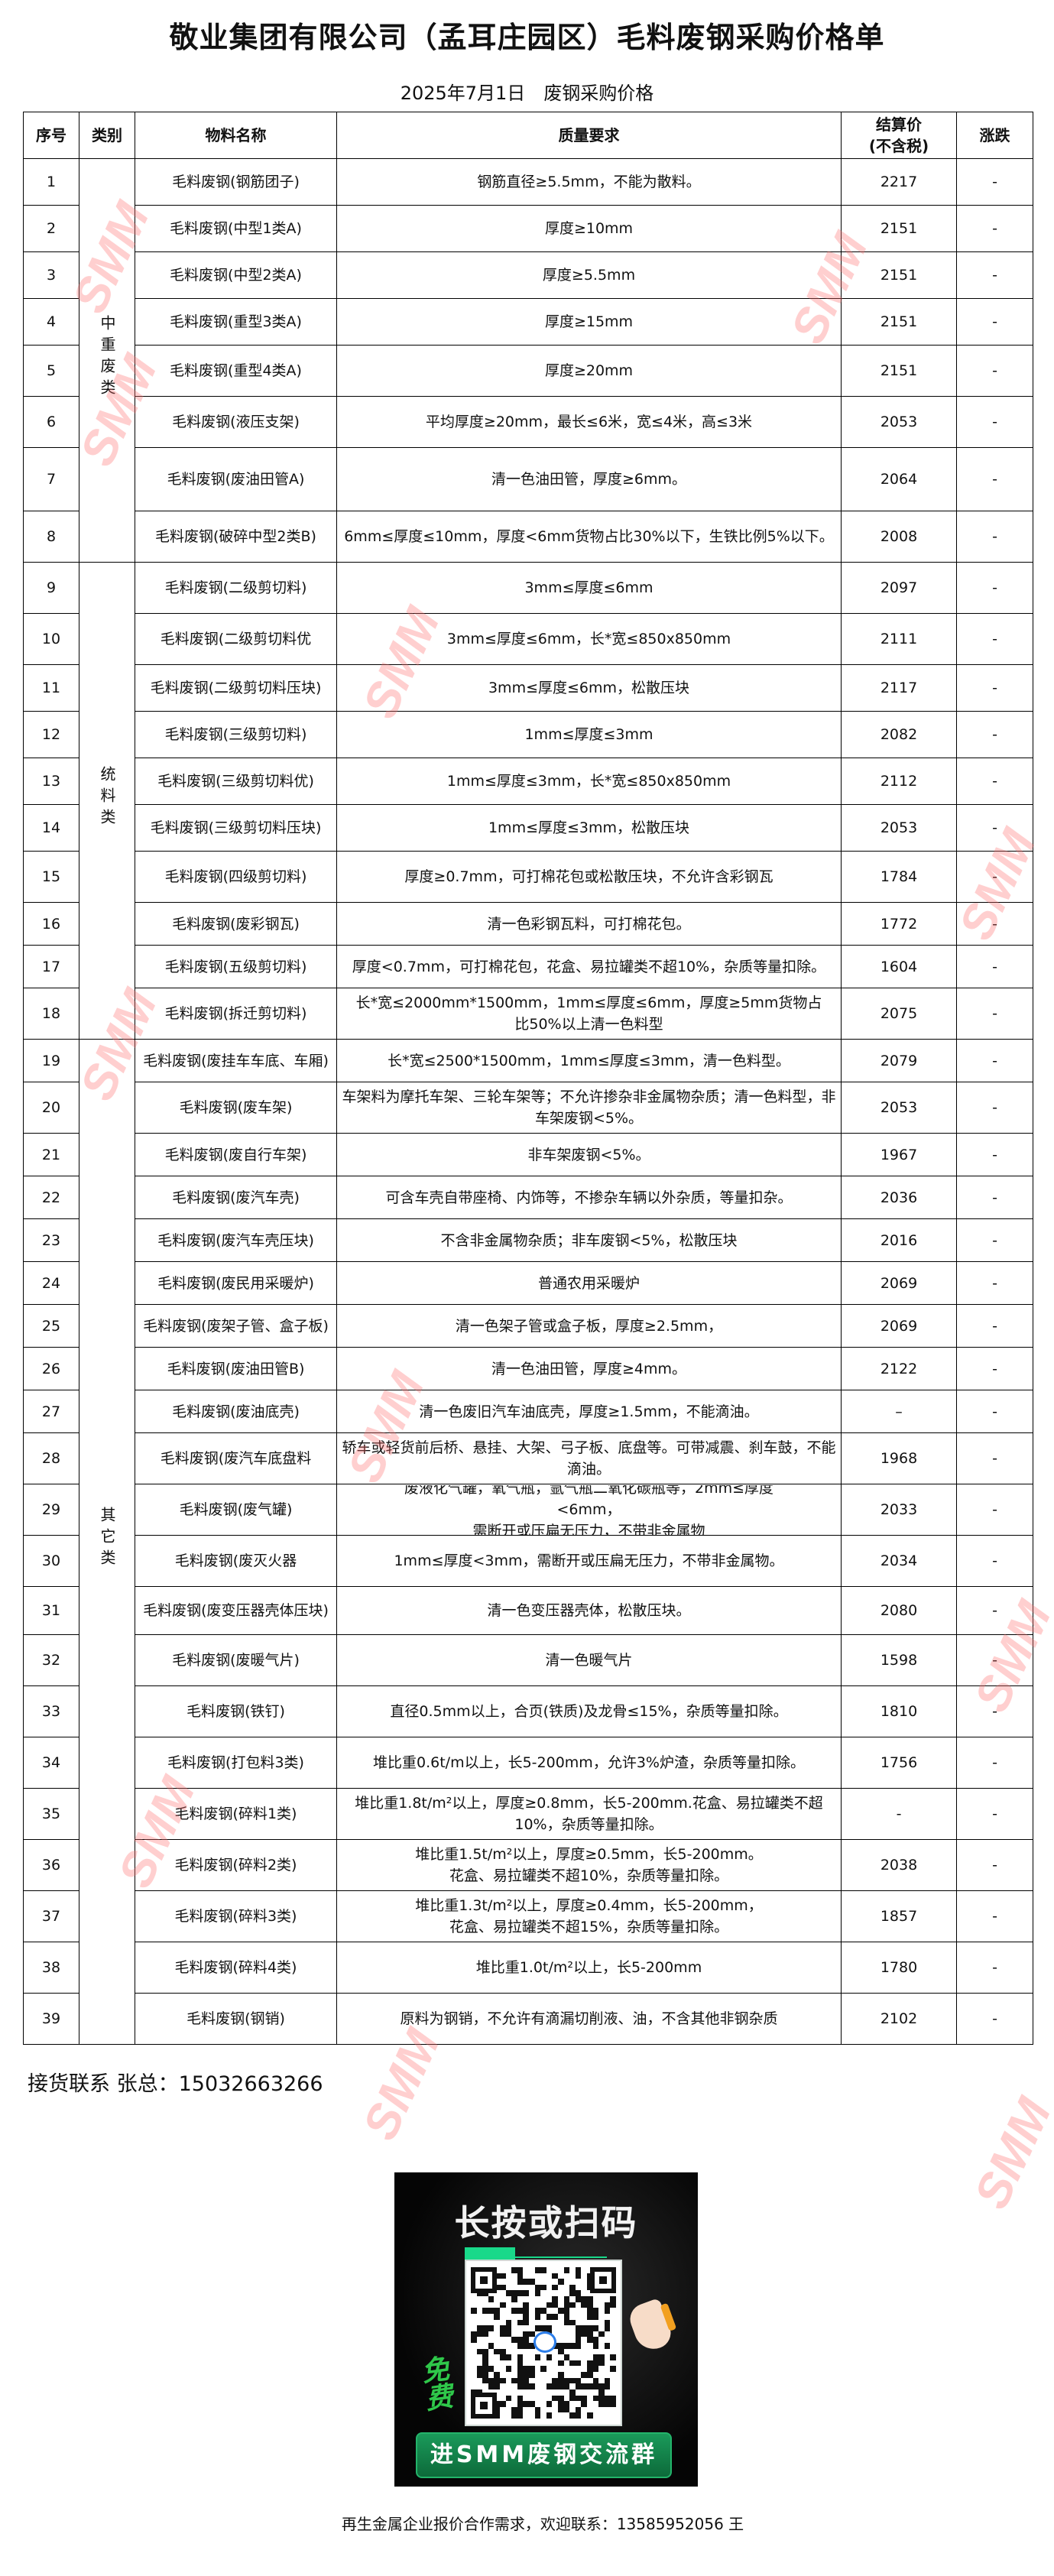 The height and width of the screenshot is (2576, 1054). I want to click on quality-requirement-text: 清一色废旧汽车油底壳，厚度≥1.5mm，不能滴油。, so click(589, 1411).